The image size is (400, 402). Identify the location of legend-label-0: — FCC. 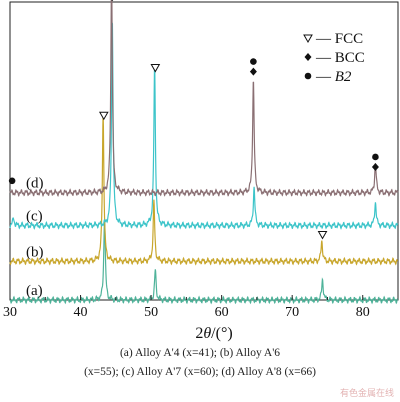
(339, 39).